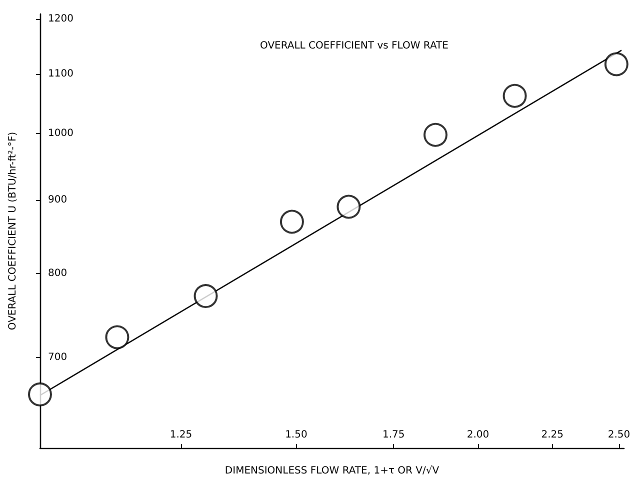 Image resolution: width=644 pixels, height=481 pixels. What do you see at coordinates (478, 435) in the screenshot?
I see `x-tick-label: 2.00` at bounding box center [478, 435].